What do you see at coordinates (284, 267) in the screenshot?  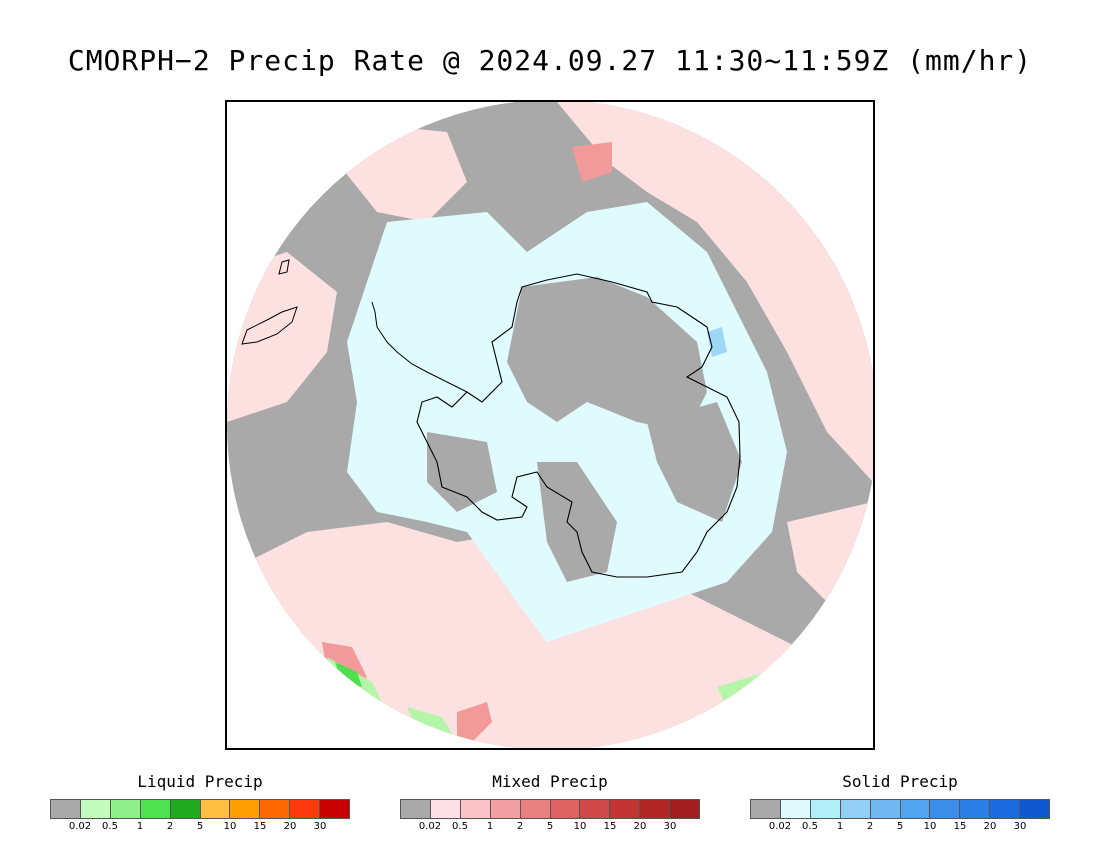 I see `island-outline` at bounding box center [284, 267].